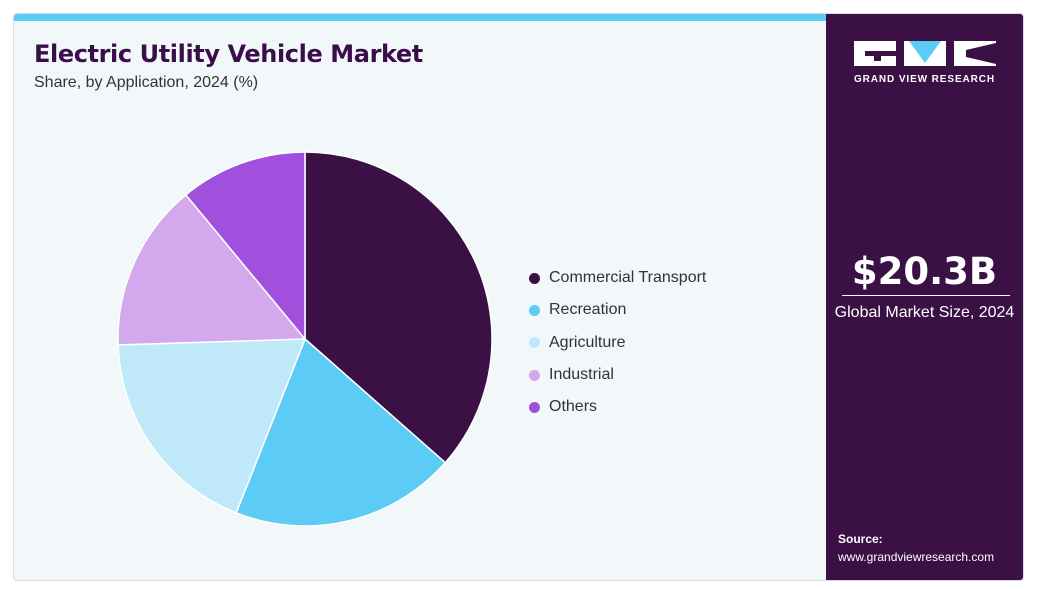  What do you see at coordinates (398, 307) in the screenshot?
I see `pie-slice-commercial-transport` at bounding box center [398, 307].